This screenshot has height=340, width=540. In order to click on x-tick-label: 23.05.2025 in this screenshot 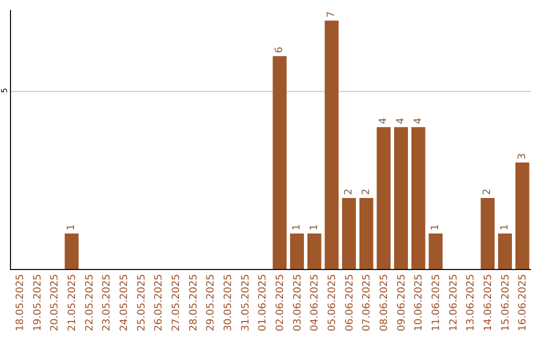, I will do `click(107, 303)`.